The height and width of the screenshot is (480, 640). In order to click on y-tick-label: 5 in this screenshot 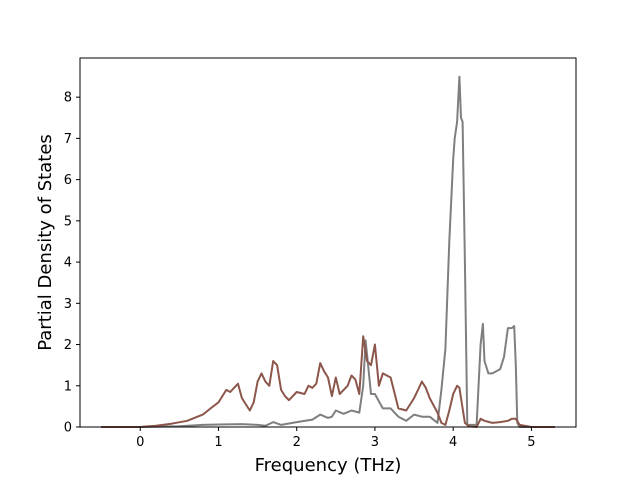, I will do `click(68, 221)`.